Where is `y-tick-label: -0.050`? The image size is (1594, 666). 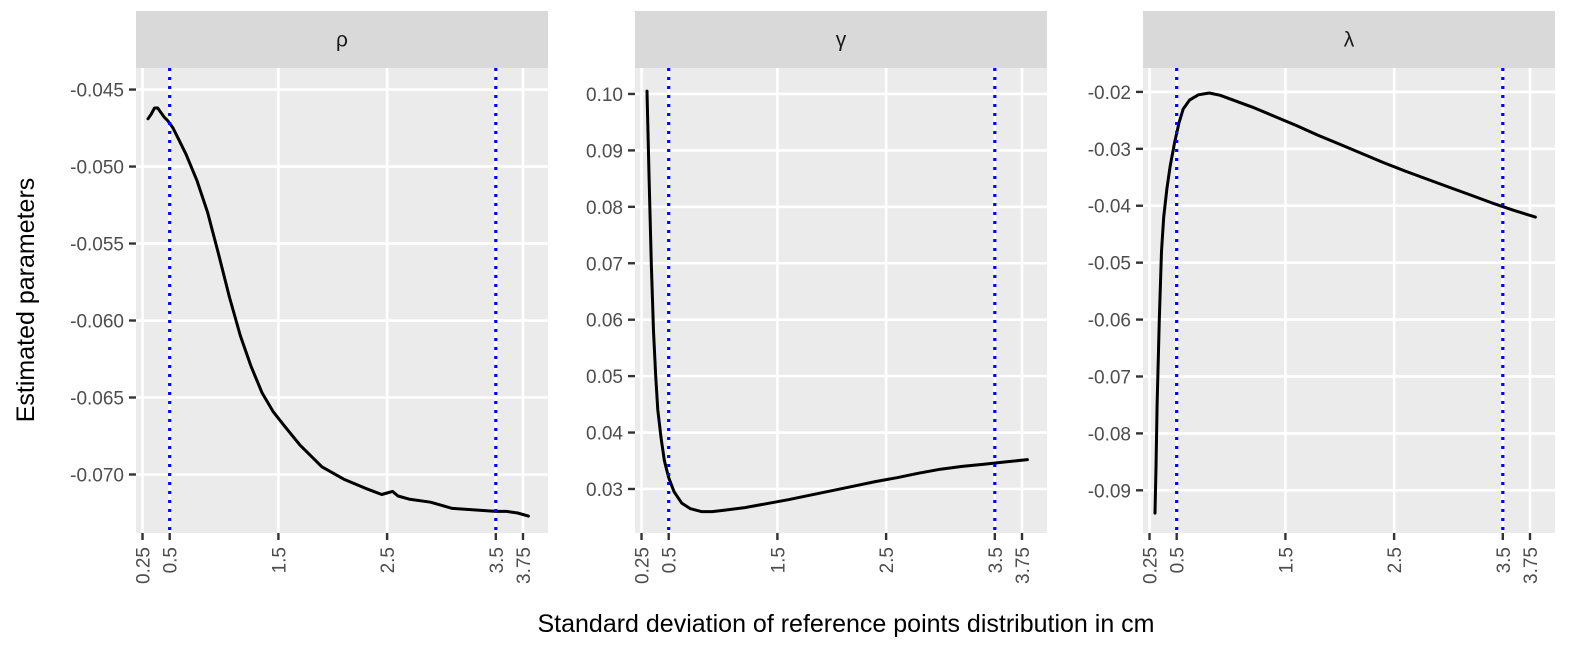 y-tick-label: -0.050 is located at coordinates (97, 168).